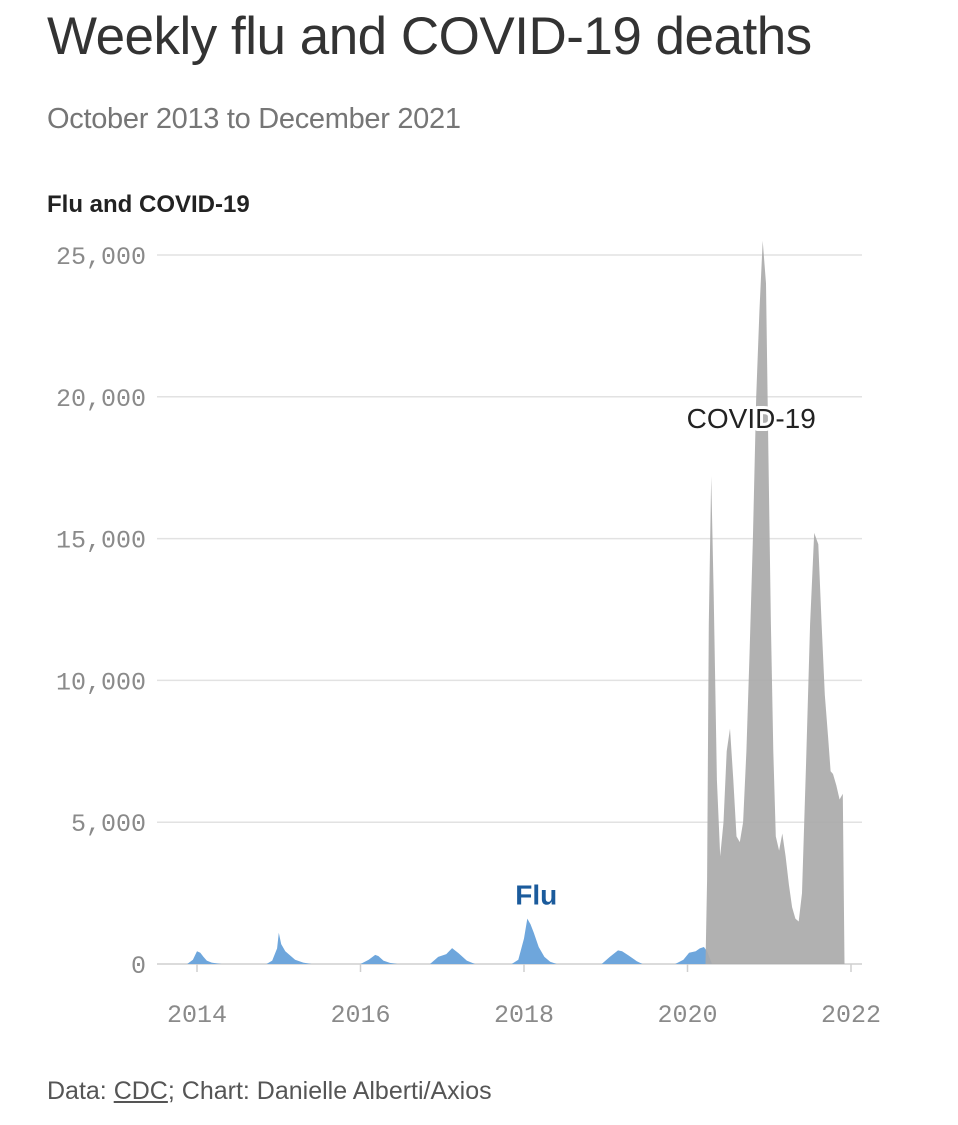  I want to click on footer-credit: ; Chart: Danielle Alberti/Axios, so click(329, 1091).